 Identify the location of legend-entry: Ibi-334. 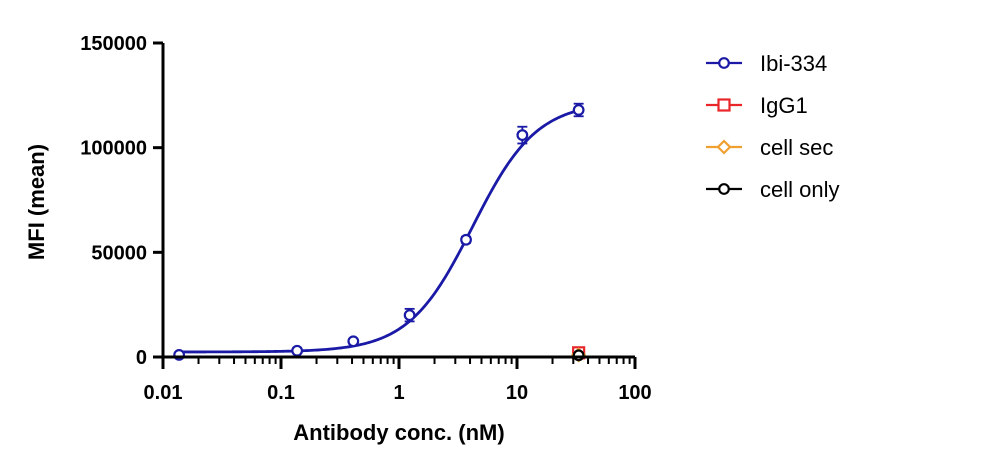
(766, 63).